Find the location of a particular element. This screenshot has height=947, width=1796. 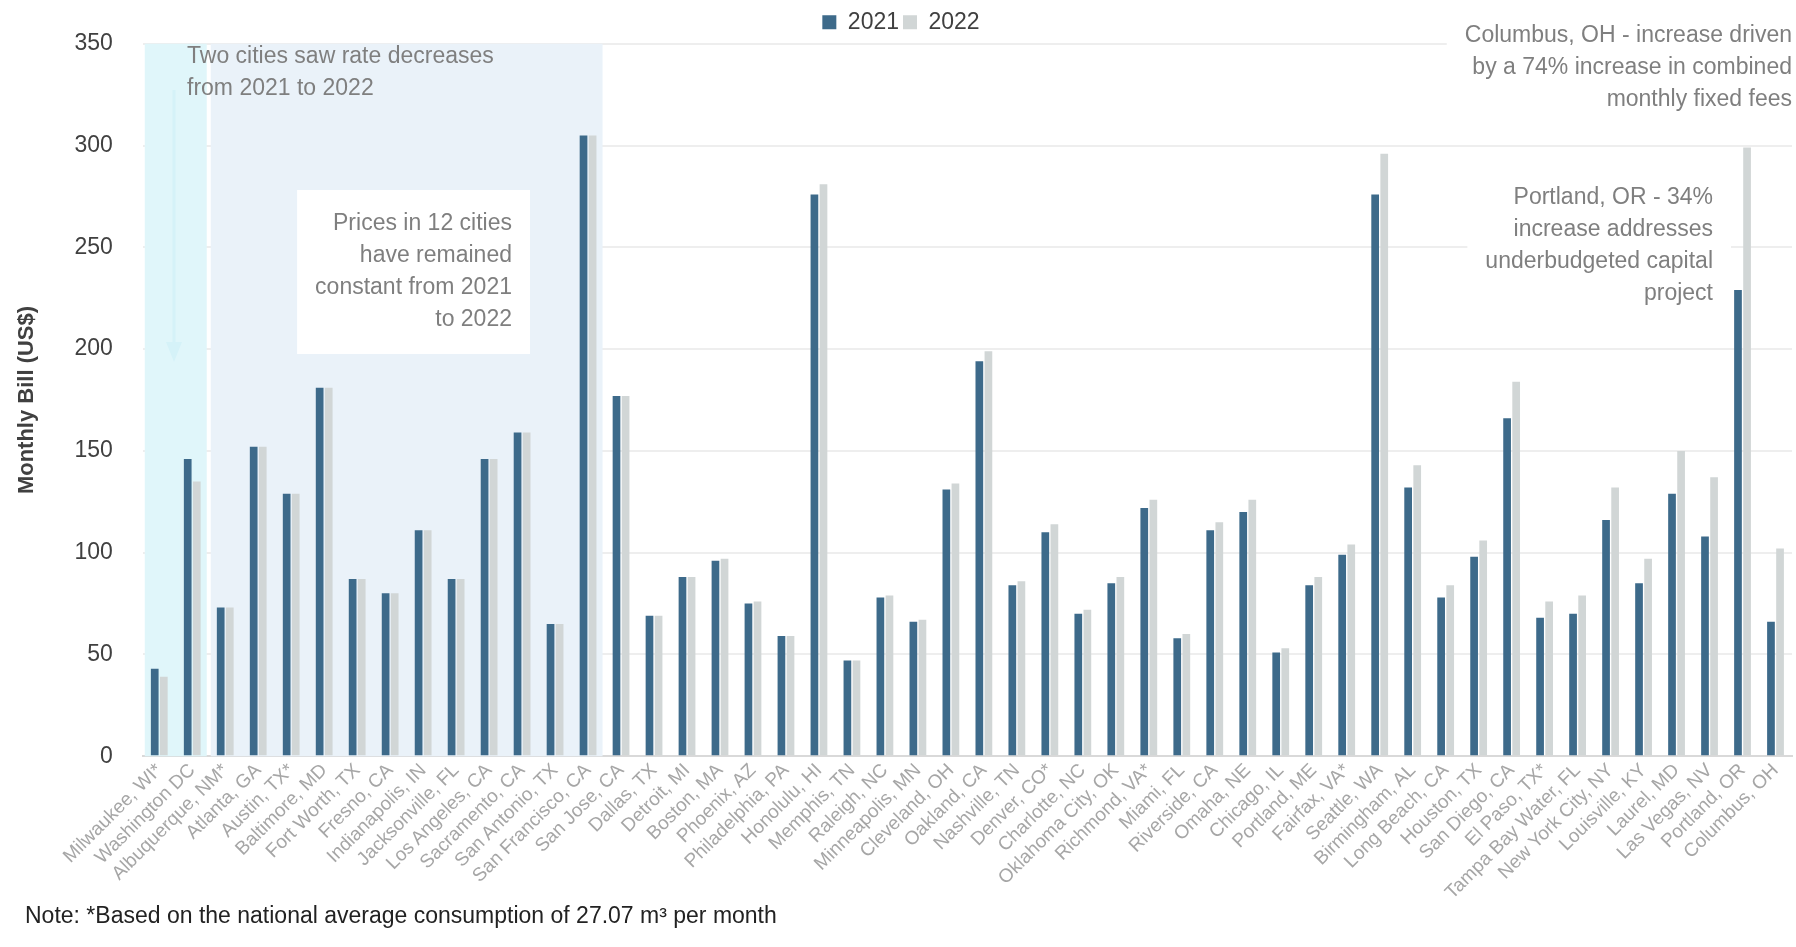

annotation: Columbus, OH - increase driven by a 74% increase in combined monthly fixed fees is located at coordinates (1628, 65).